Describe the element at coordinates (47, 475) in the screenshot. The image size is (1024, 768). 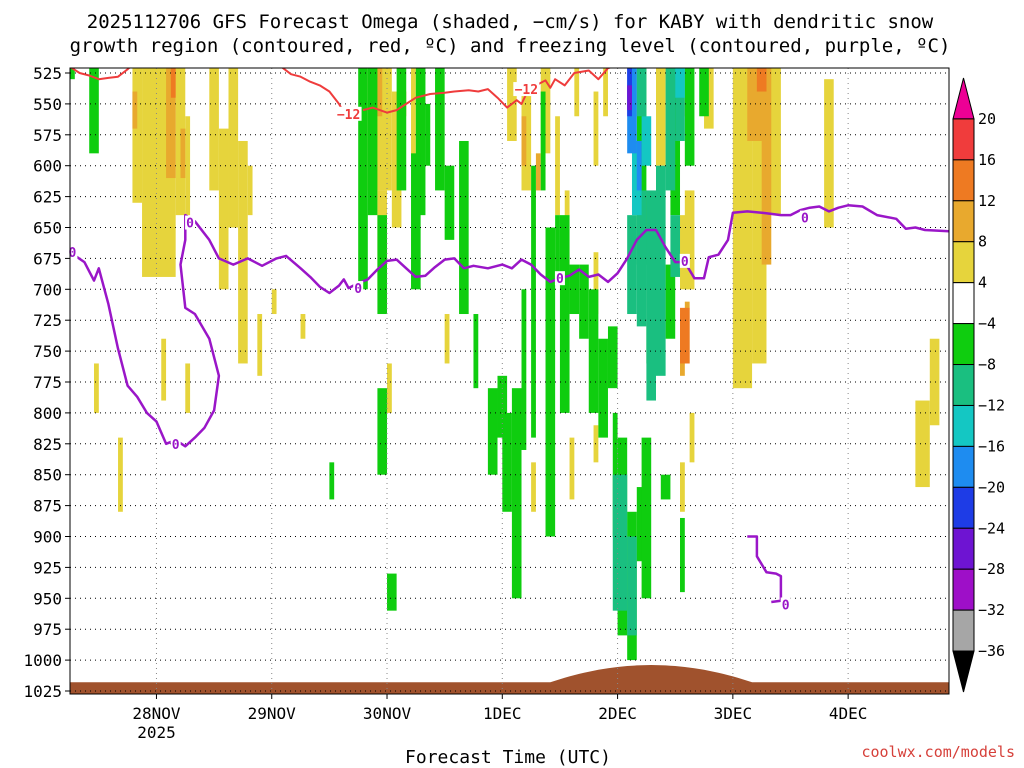
I see `y-tick-label: 850` at that location.